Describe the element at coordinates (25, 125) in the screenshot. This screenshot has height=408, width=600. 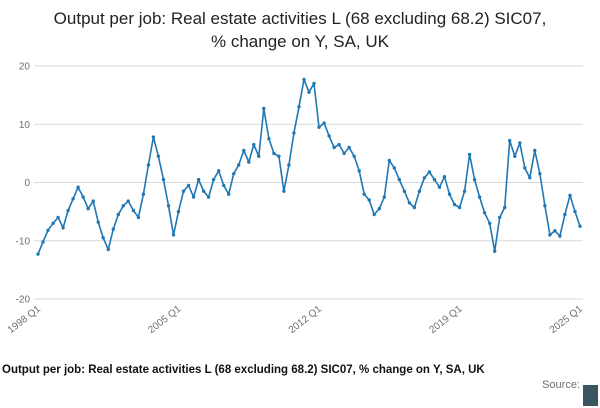
I see `svg-text: 10` at that location.